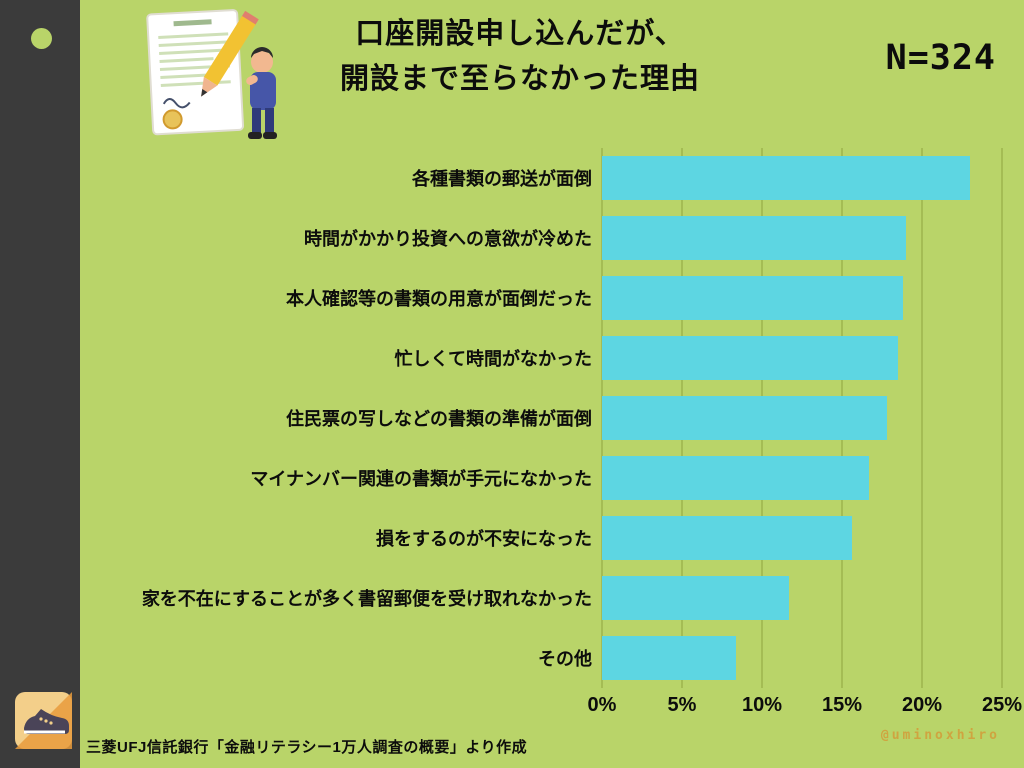  What do you see at coordinates (602, 705) in the screenshot?
I see `x-tick-label: 0%` at bounding box center [602, 705].